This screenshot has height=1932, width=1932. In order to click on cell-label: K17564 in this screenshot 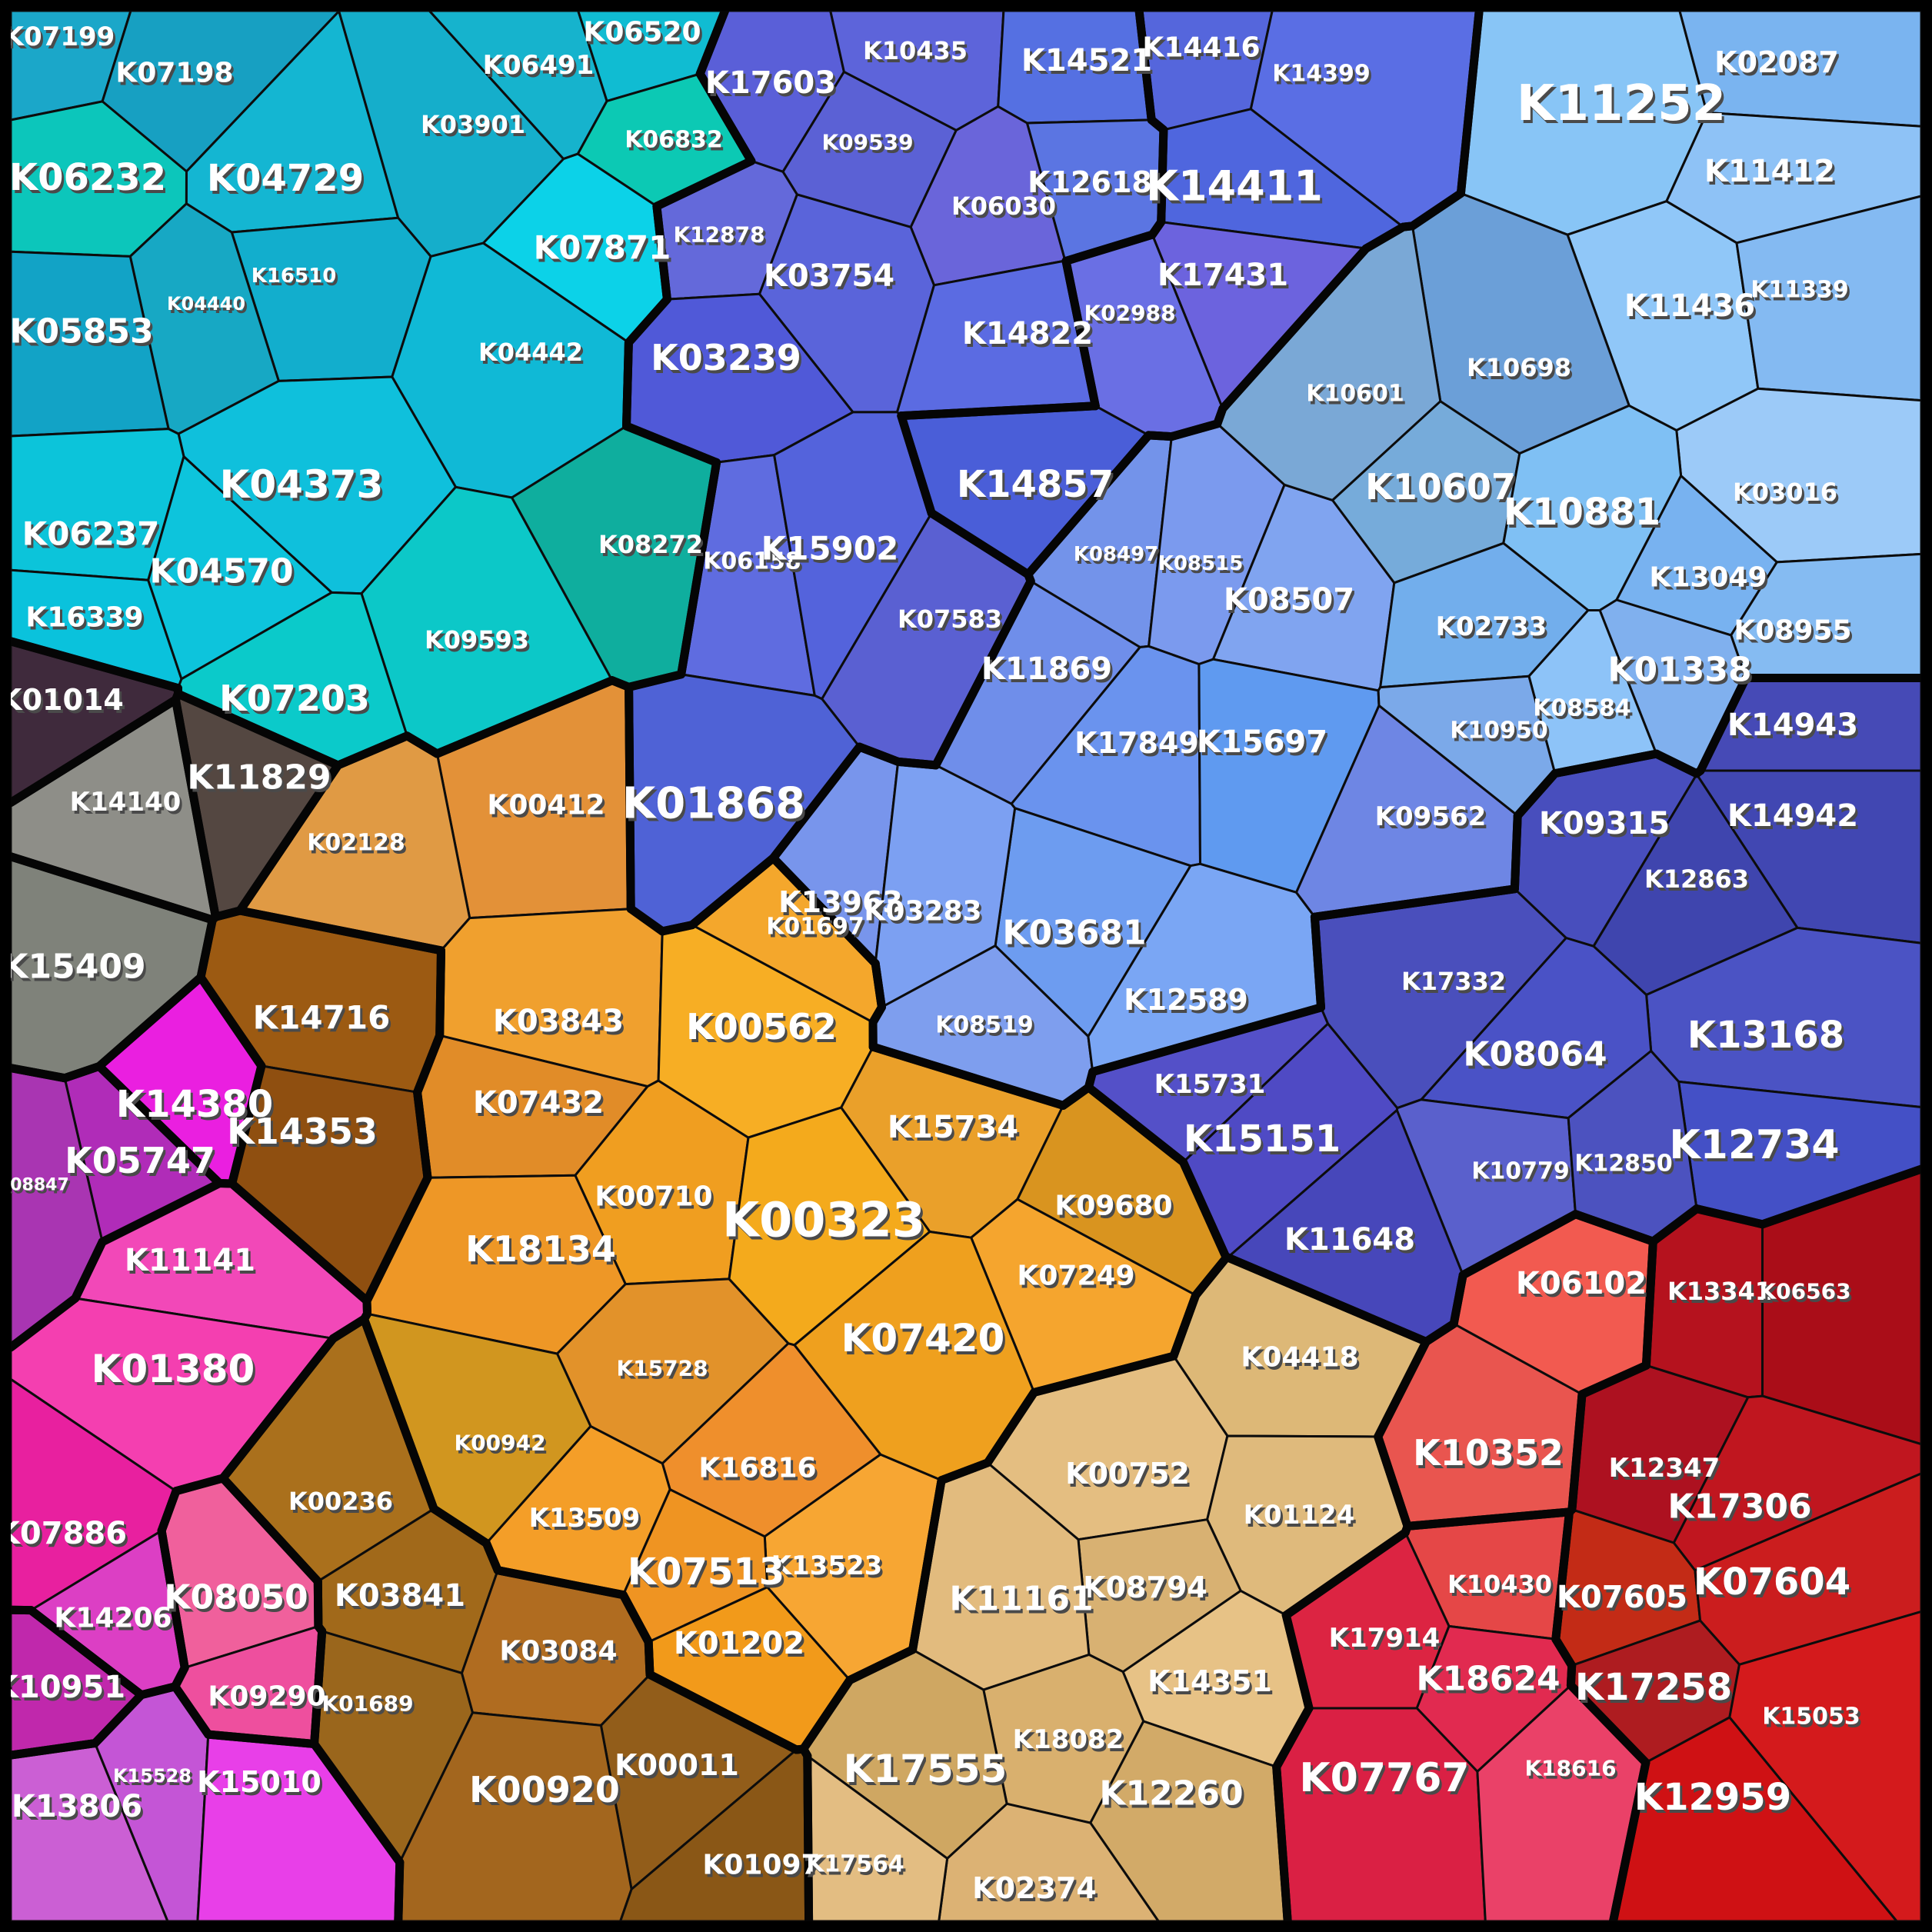, I will do `click(855, 1864)`.